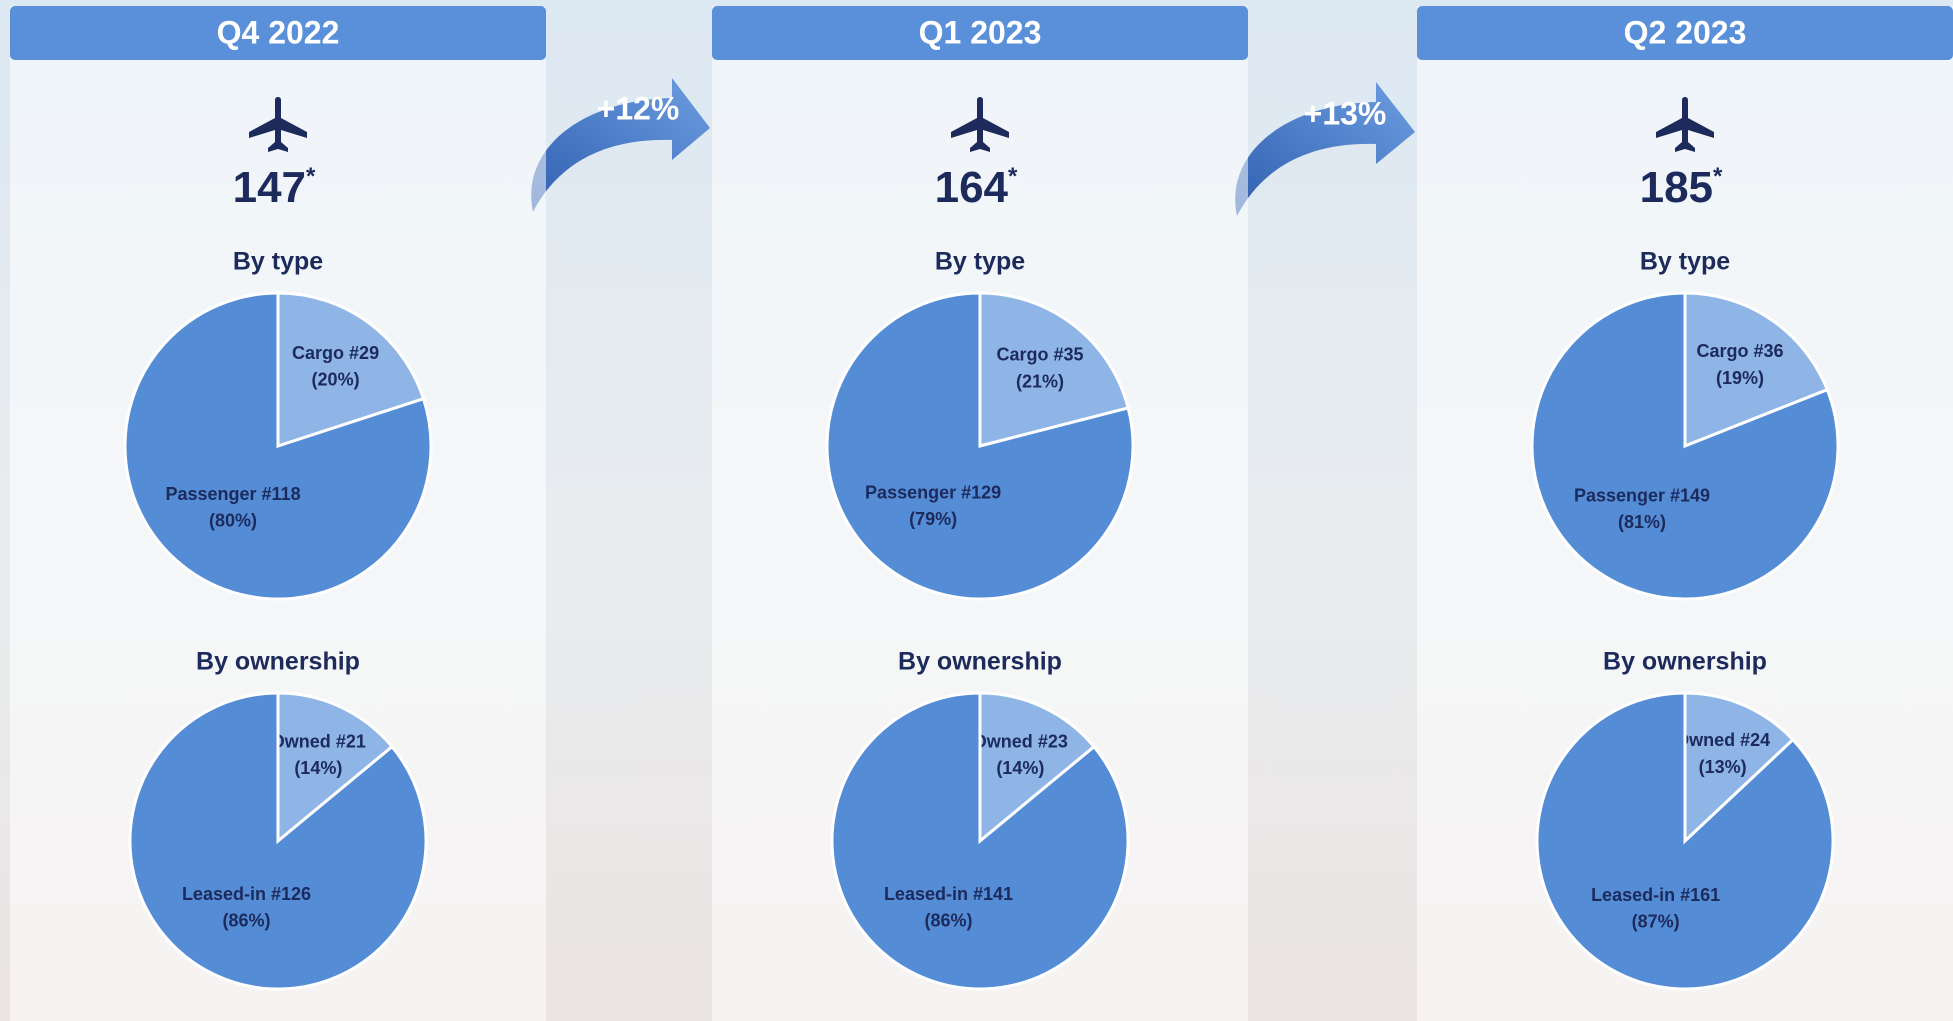 This screenshot has height=1021, width=1953. I want to click on slice-label: Owned #24, so click(1722, 740).